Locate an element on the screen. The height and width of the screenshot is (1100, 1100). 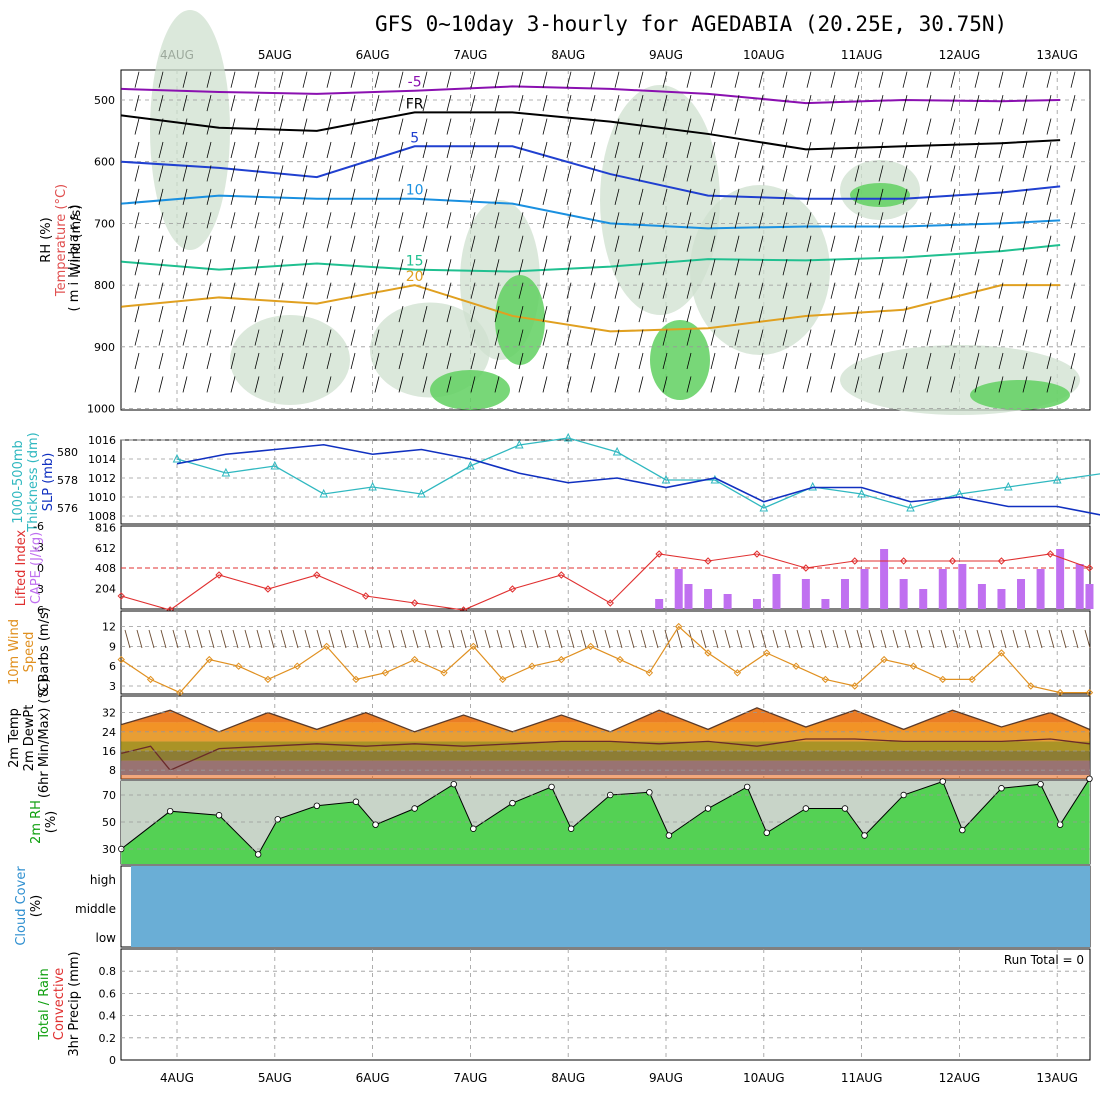
y-tick-label: 12 is located at coordinates (109, 627).